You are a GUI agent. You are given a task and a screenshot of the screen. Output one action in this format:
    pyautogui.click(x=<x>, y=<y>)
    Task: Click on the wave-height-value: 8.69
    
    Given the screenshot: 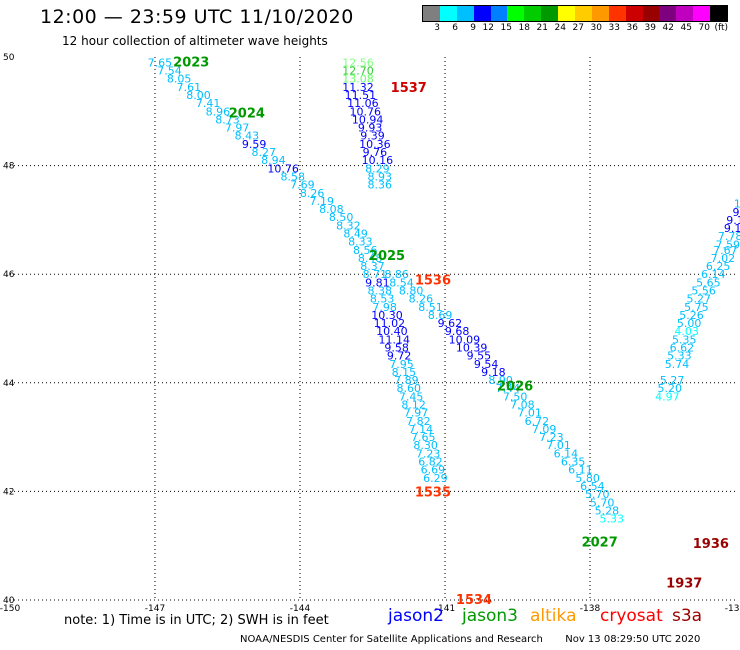 What is the action you would take?
    pyautogui.click(x=440, y=315)
    